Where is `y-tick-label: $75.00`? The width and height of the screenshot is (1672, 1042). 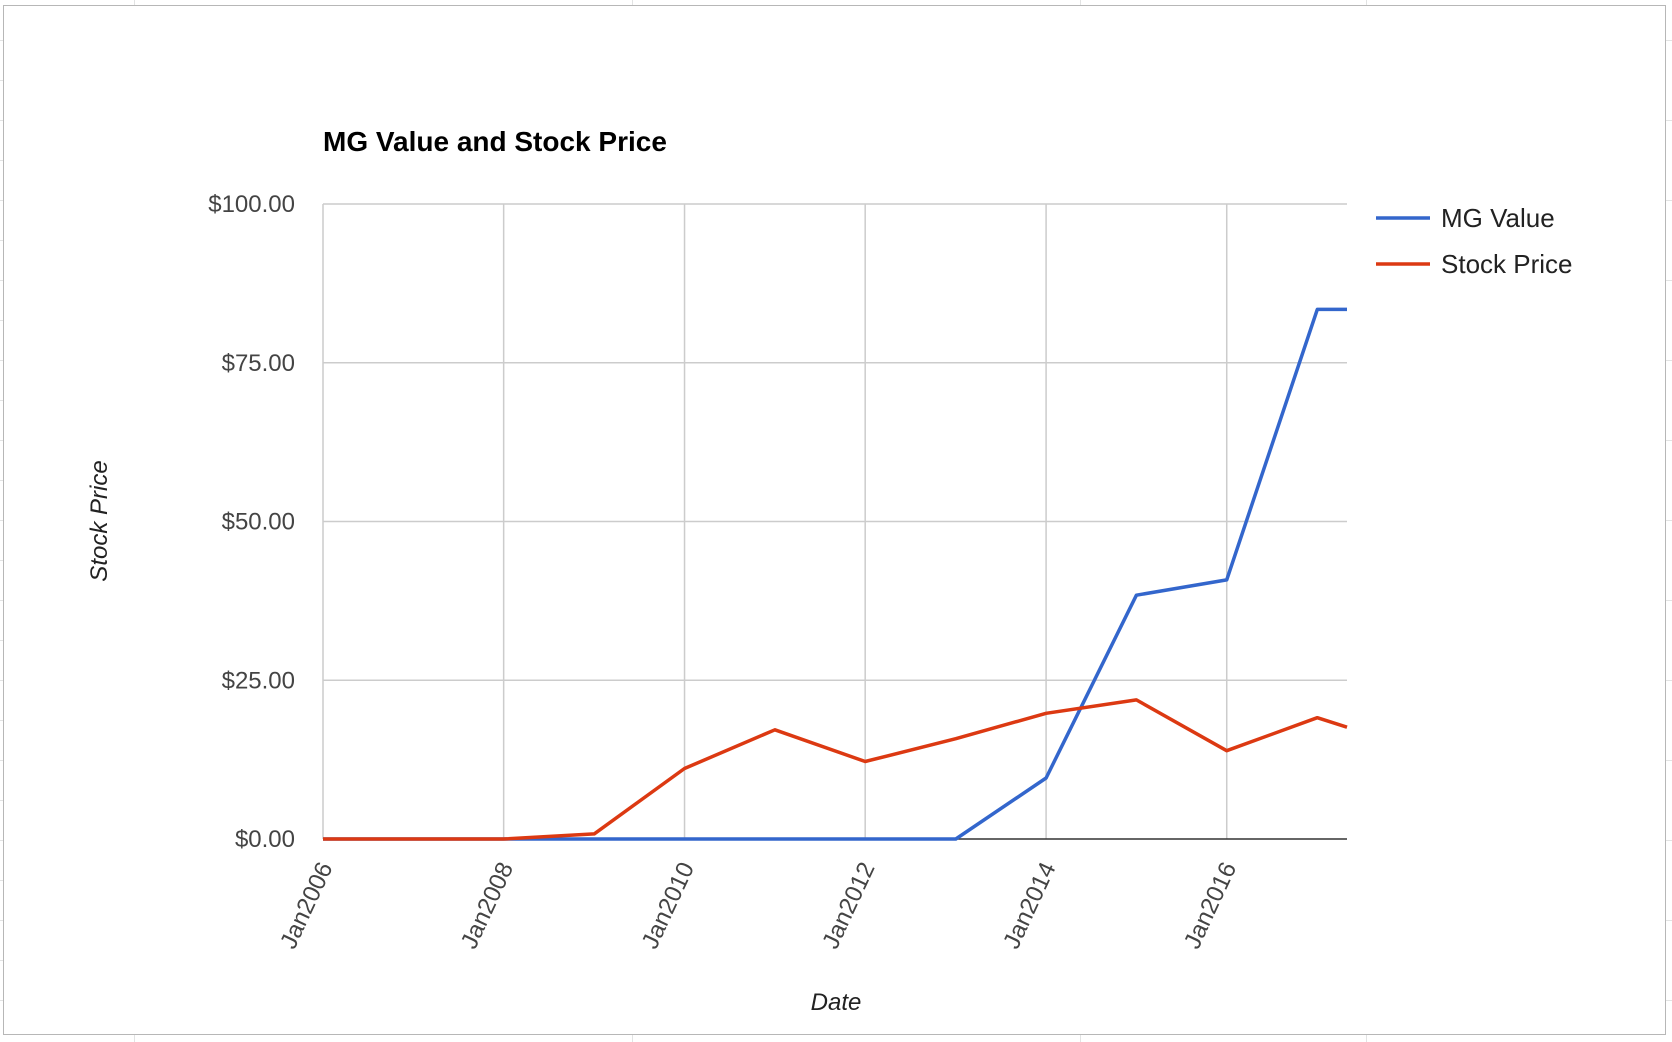 y-tick-label: $75.00 is located at coordinates (258, 363).